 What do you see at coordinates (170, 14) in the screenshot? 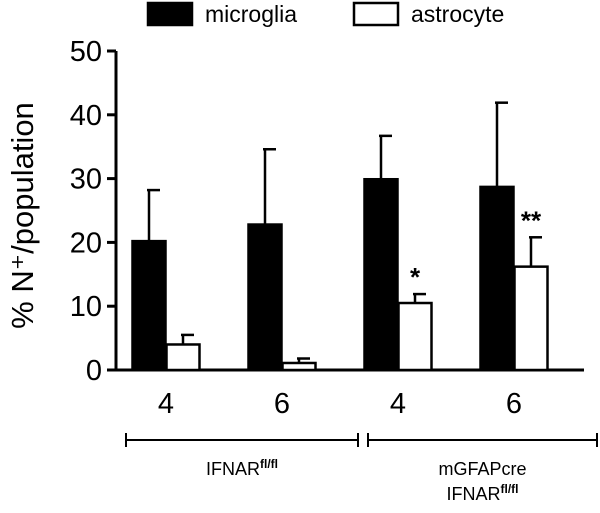
I see `legend-swatch-microglia` at bounding box center [170, 14].